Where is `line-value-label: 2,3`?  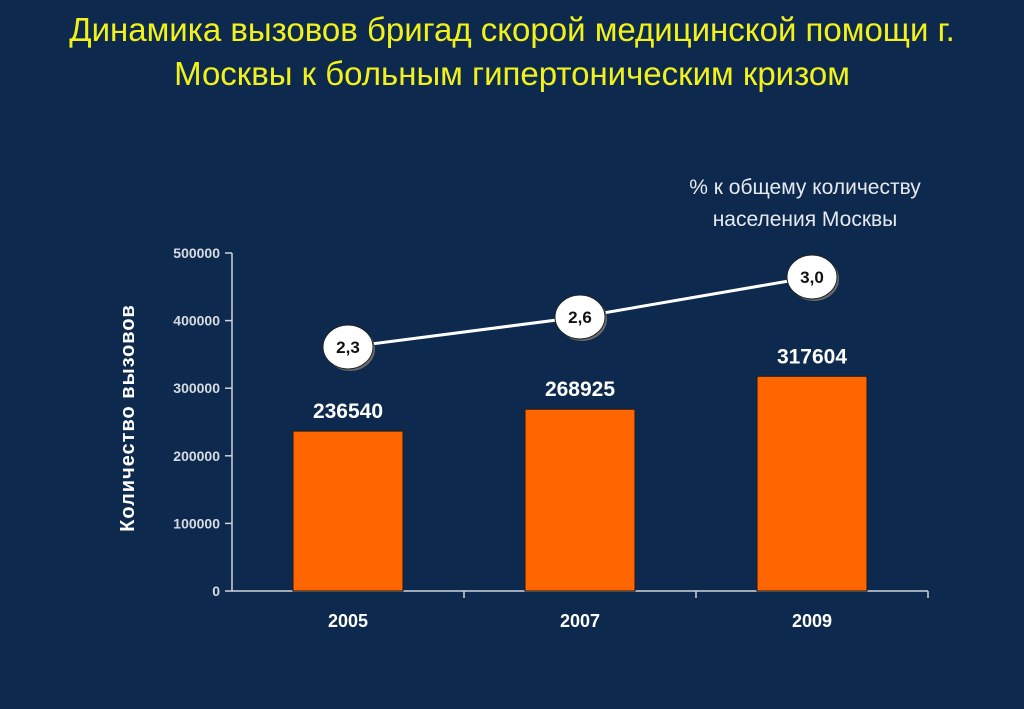 line-value-label: 2,3 is located at coordinates (348, 347).